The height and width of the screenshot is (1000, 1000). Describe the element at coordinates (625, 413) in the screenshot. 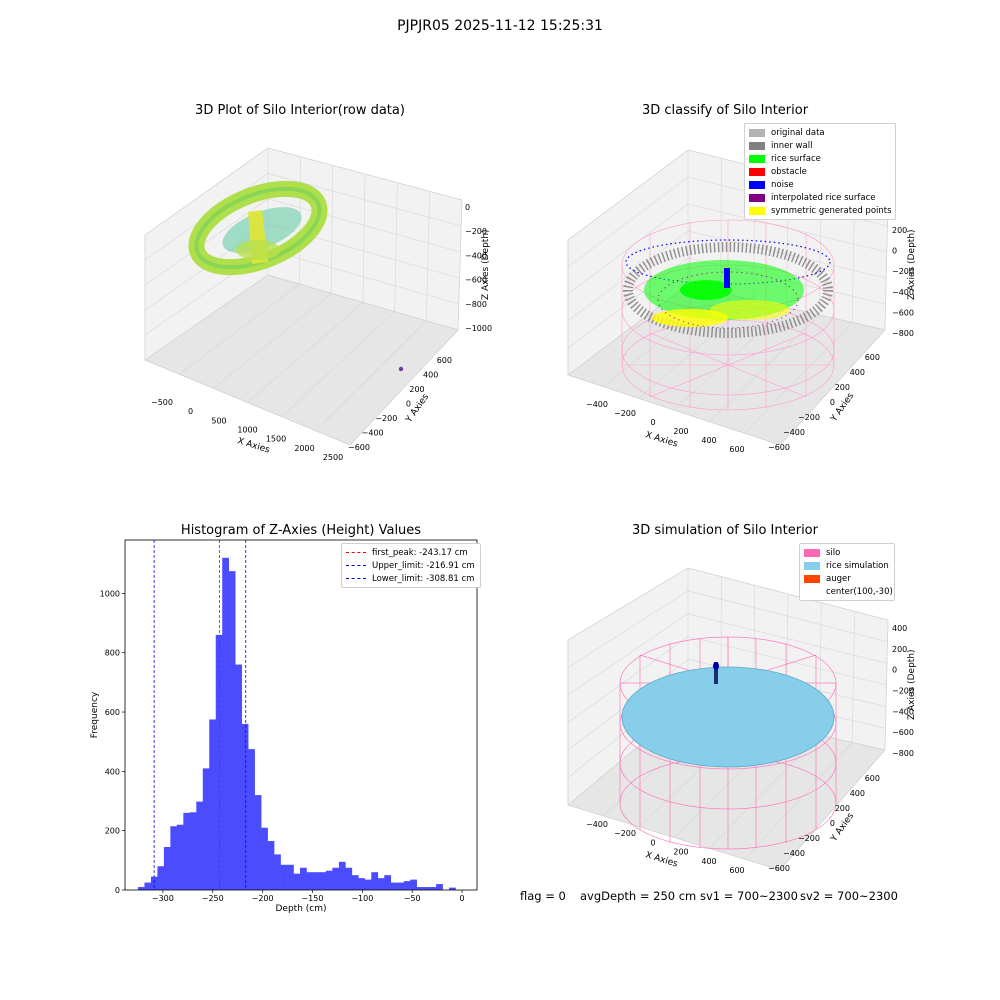

I see `plot2-x-tick-label: −200` at that location.